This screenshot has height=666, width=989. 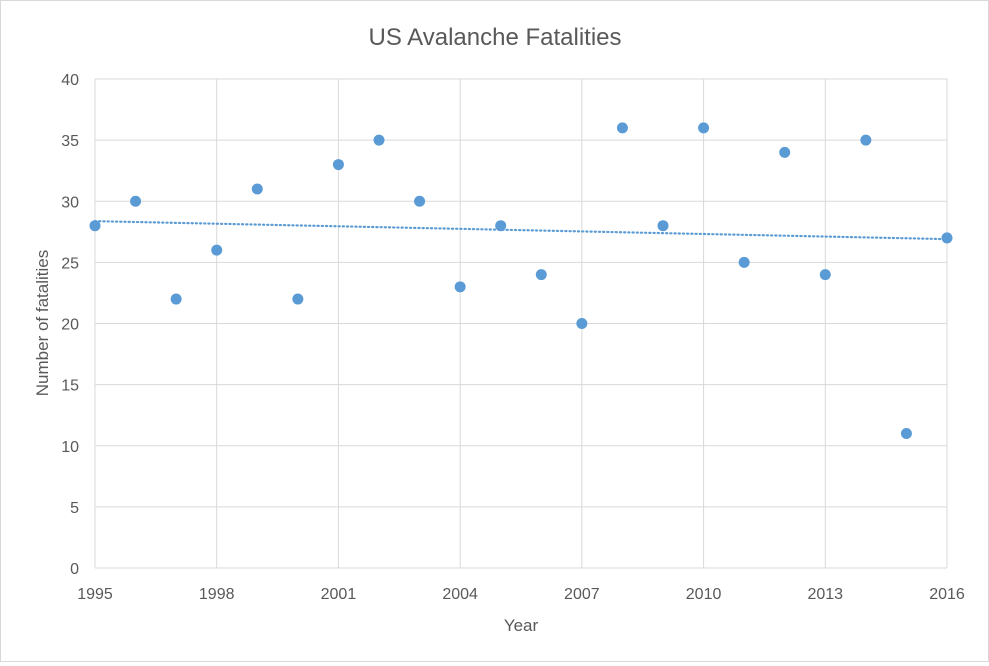 What do you see at coordinates (521, 594) in the screenshot?
I see `x-axis-ticks: 1995 1998 2001 2004 2007 2010 2013 2016` at bounding box center [521, 594].